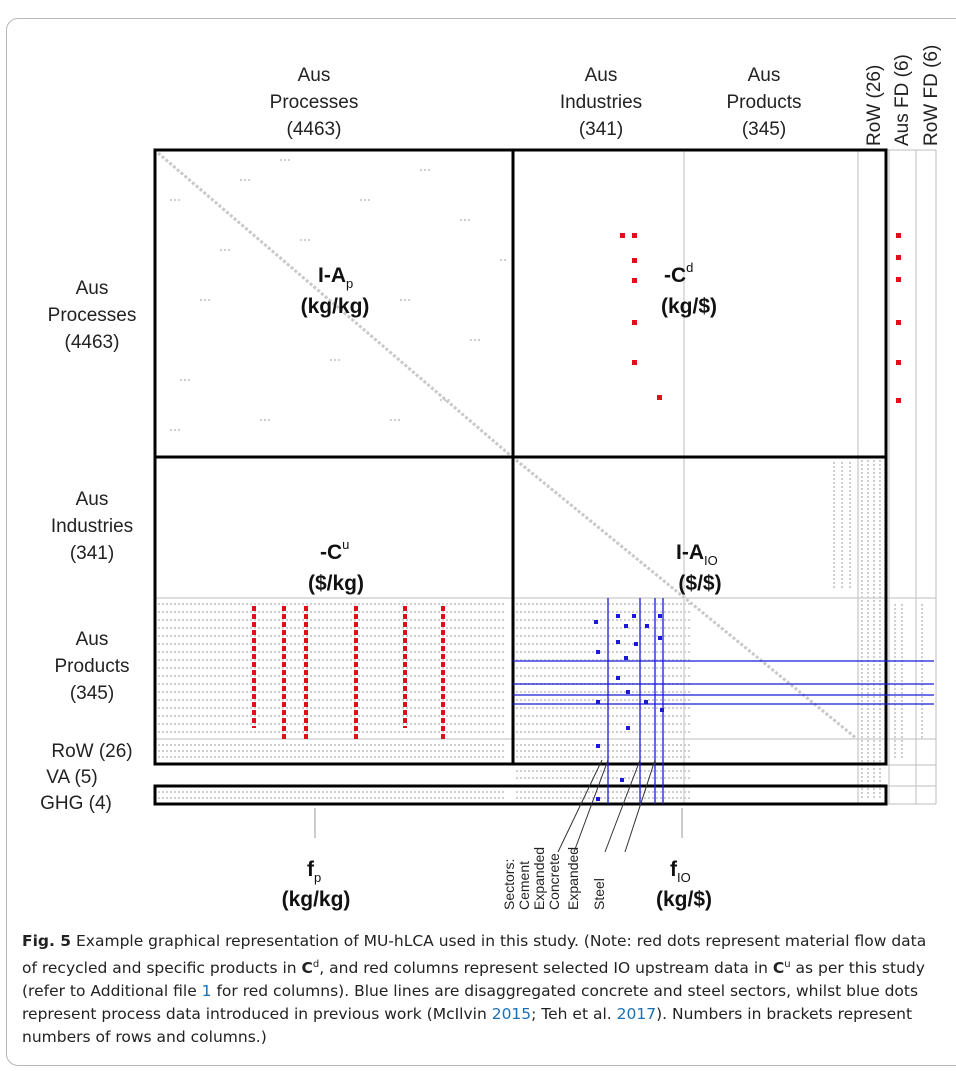  I want to click on label-ap-unit: (kg/kg), so click(335, 306).